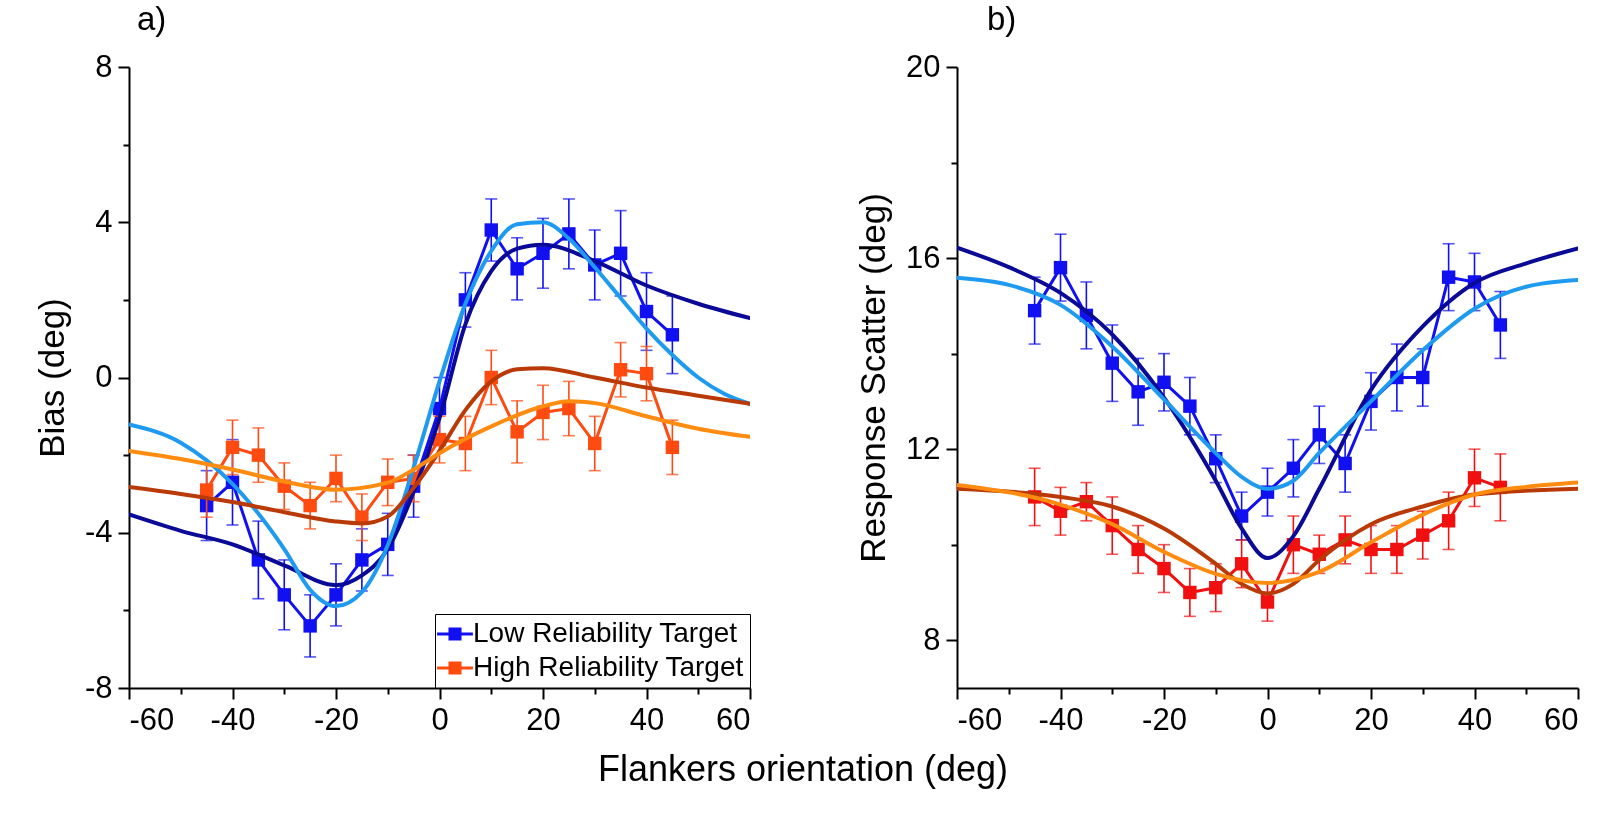 The width and height of the screenshot is (1606, 816). Describe the element at coordinates (1002, 18) in the screenshot. I see `chart-title: b)` at that location.